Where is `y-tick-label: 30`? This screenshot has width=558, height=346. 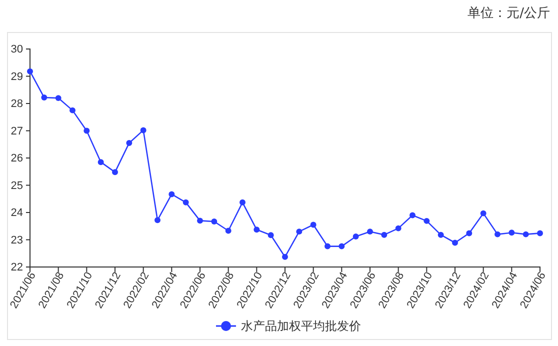
y-tick-label: 30 is located at coordinates (16, 50).